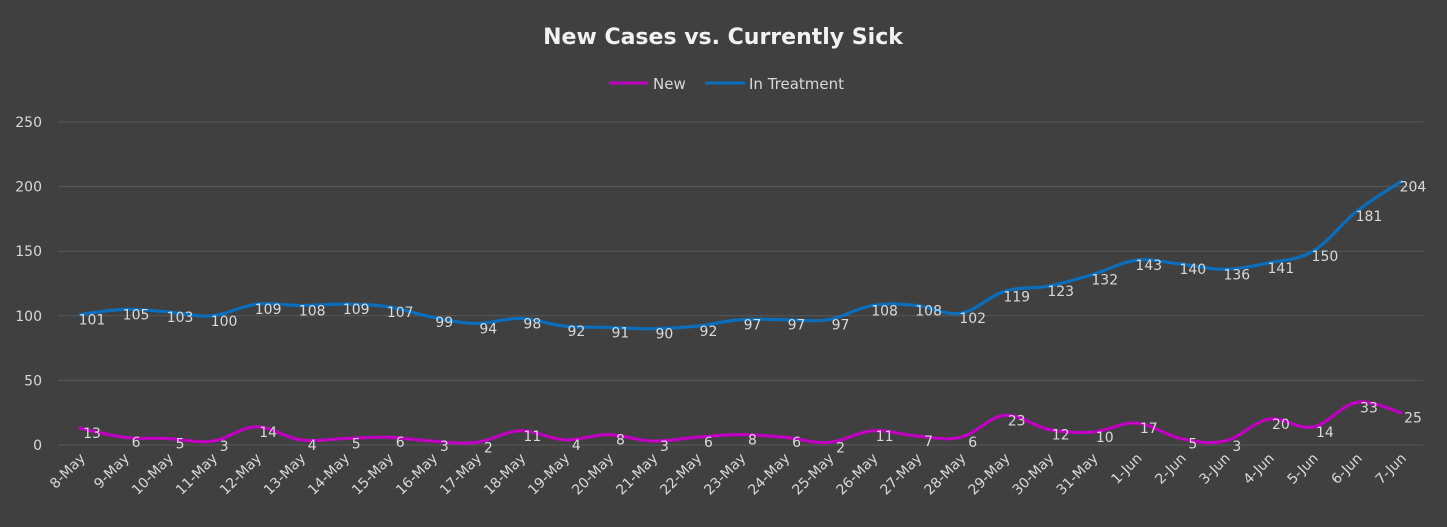  I want to click on y-tick-label: 50, so click(33, 381).